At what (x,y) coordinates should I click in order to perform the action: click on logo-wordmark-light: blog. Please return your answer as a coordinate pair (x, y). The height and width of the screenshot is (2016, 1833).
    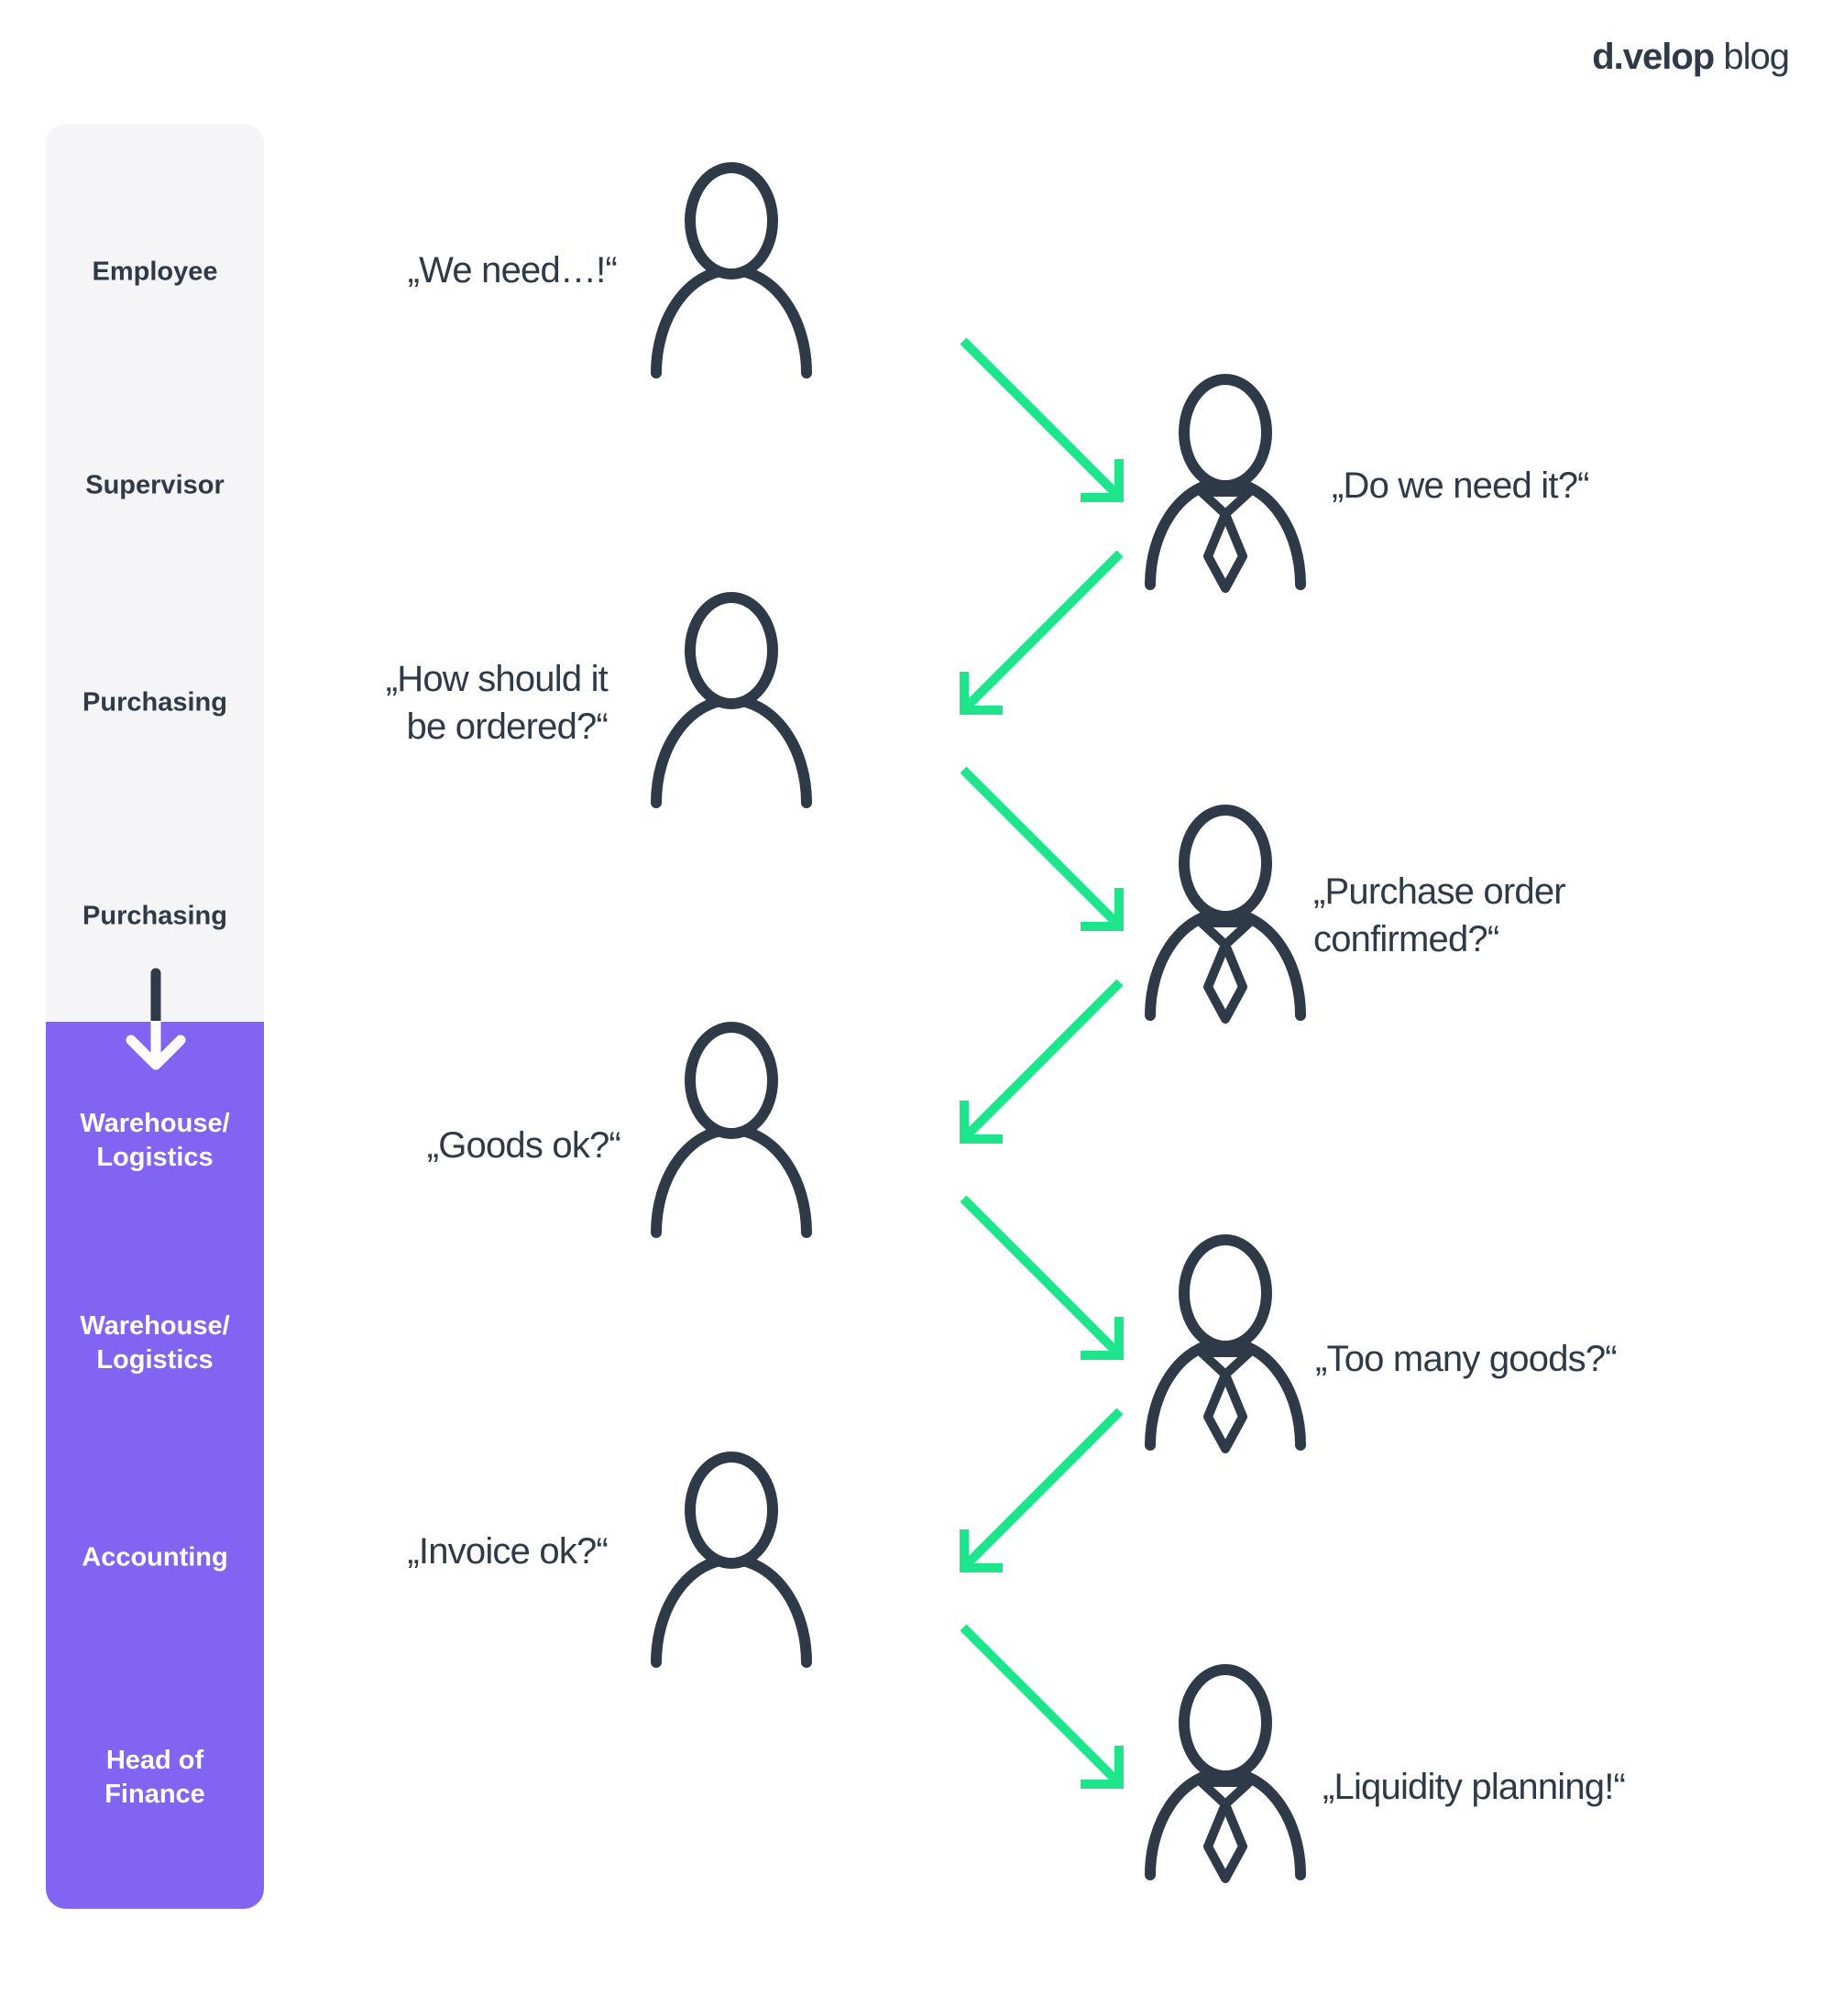
    Looking at the image, I should click on (1756, 57).